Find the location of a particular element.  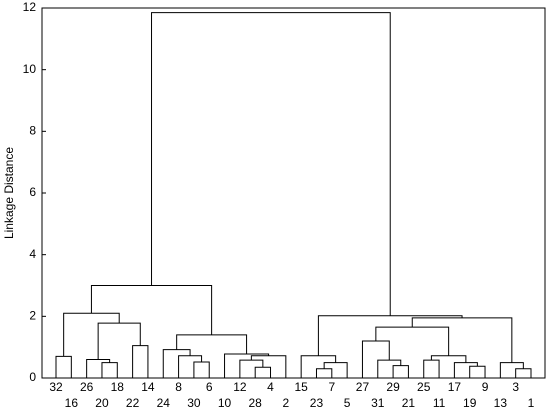

leaf-label: 1 is located at coordinates (531, 403).